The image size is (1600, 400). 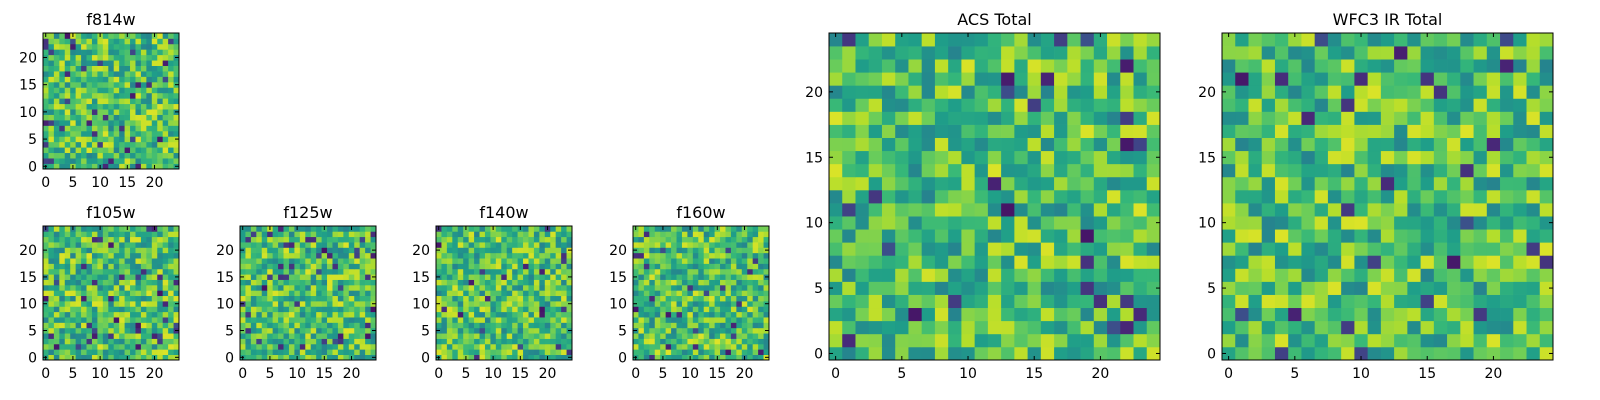 I want to click on axes-frame, so click(x=111, y=101).